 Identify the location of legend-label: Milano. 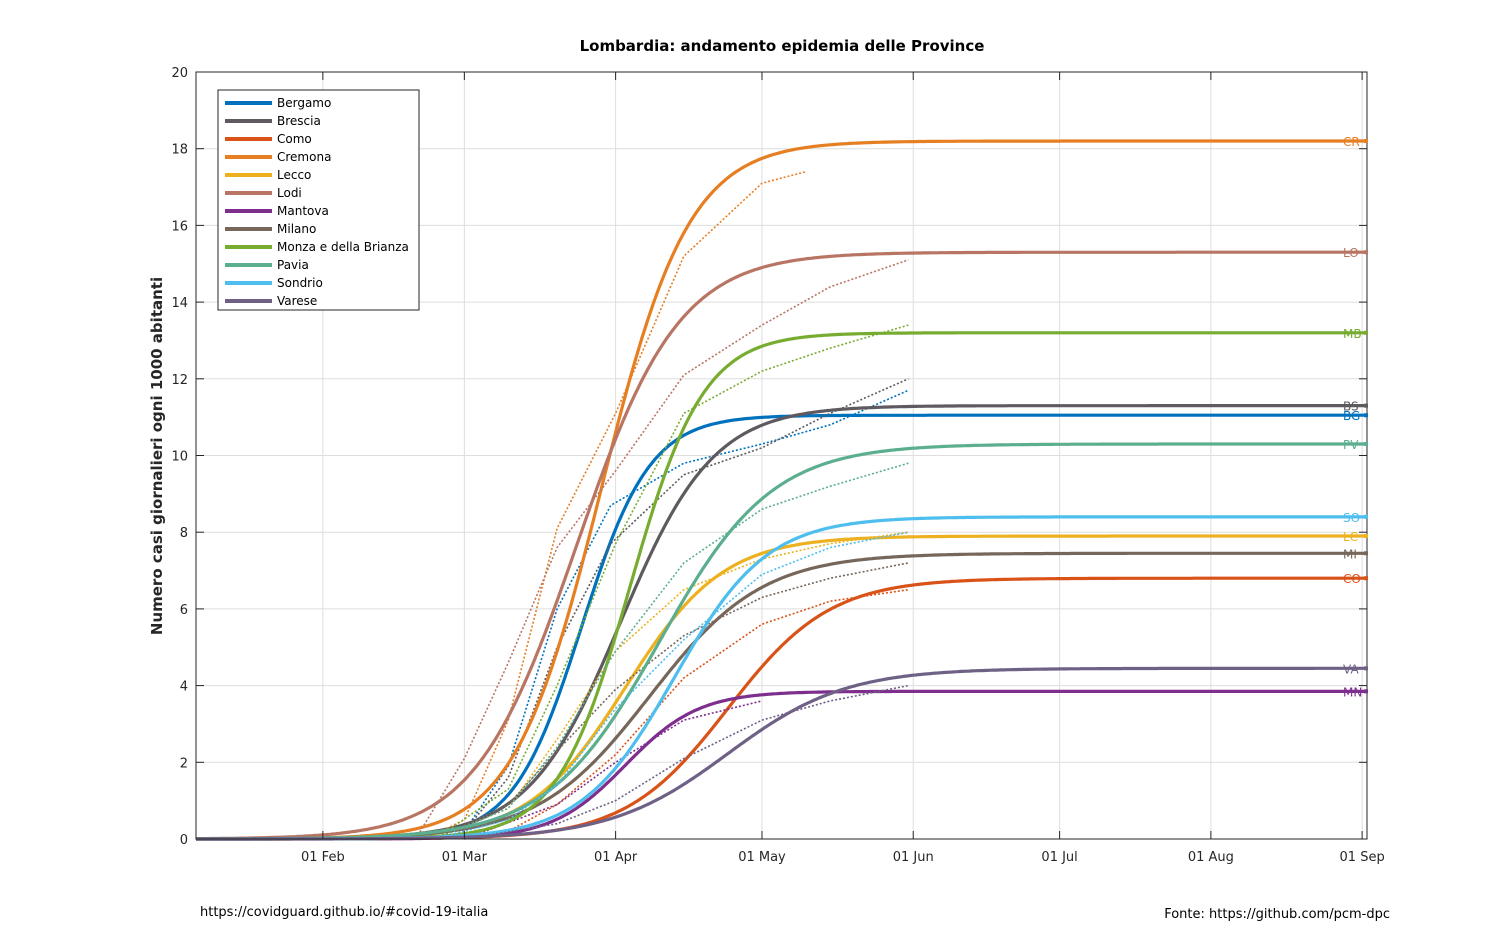
(296, 229).